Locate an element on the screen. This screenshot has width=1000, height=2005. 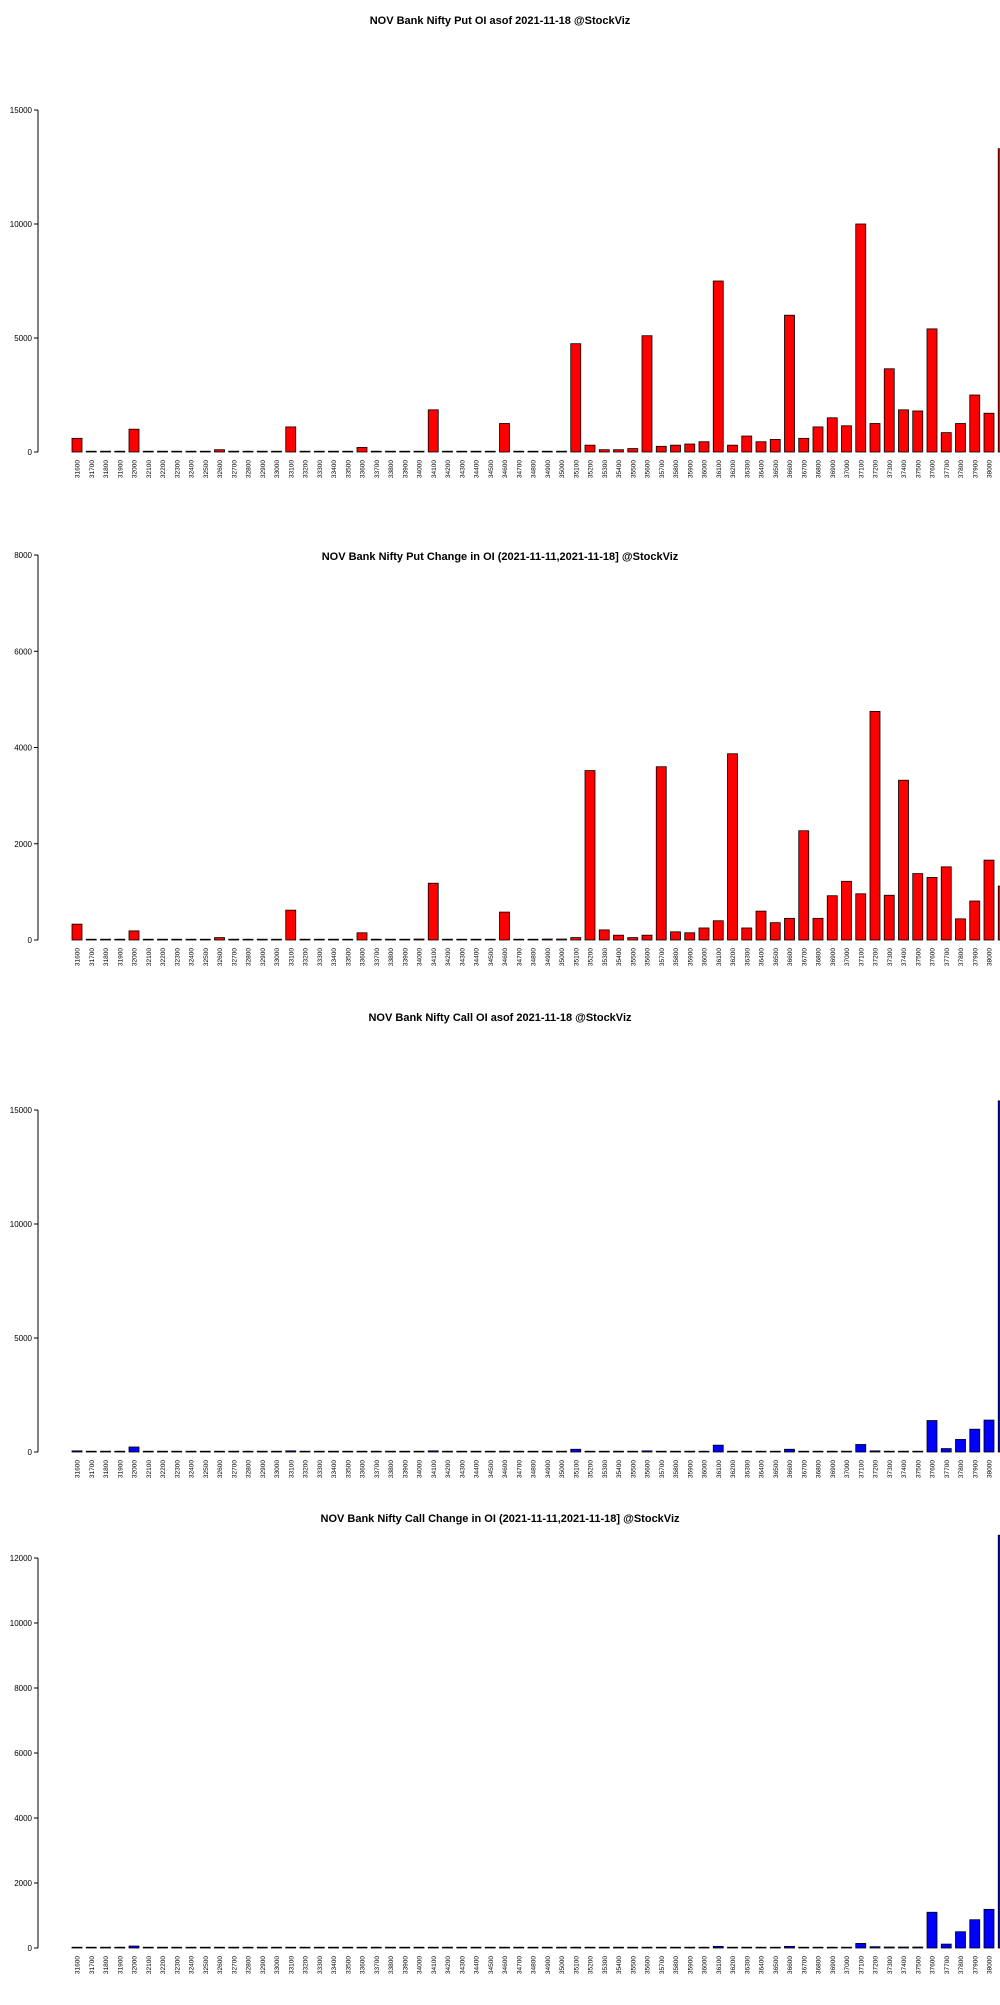
x-tick-label: 37300 is located at coordinates (890, 469).